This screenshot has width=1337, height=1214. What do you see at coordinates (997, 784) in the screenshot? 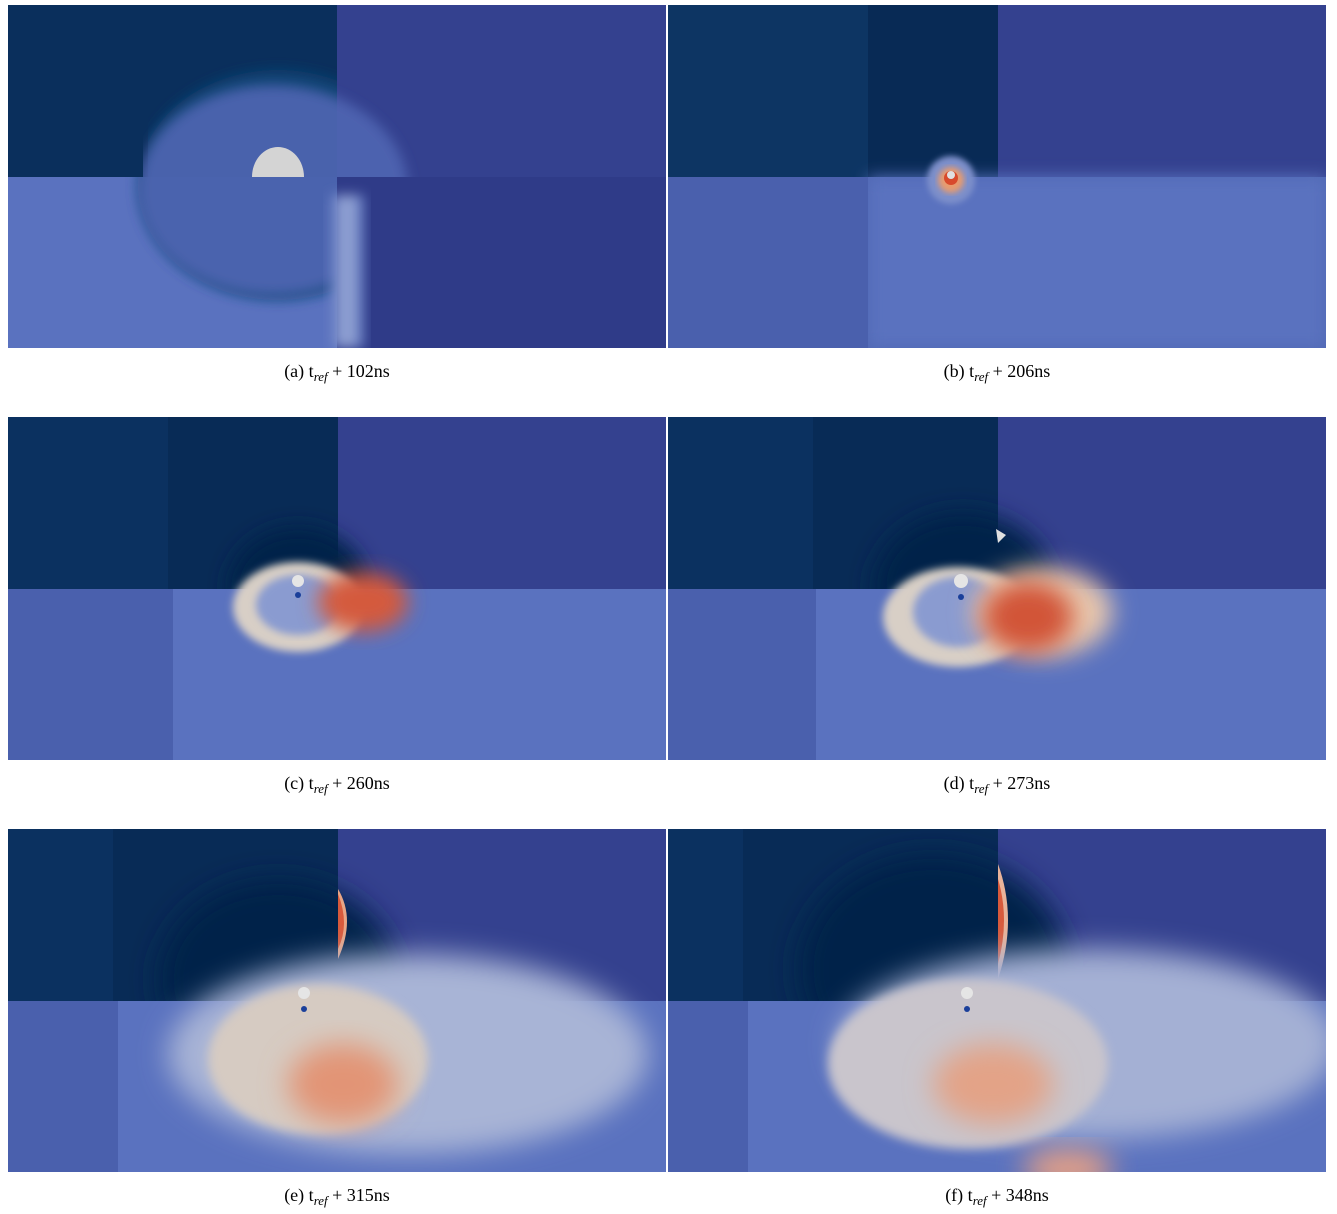
I see `panel-d-caption: (d) tref + 273ns` at bounding box center [997, 784].